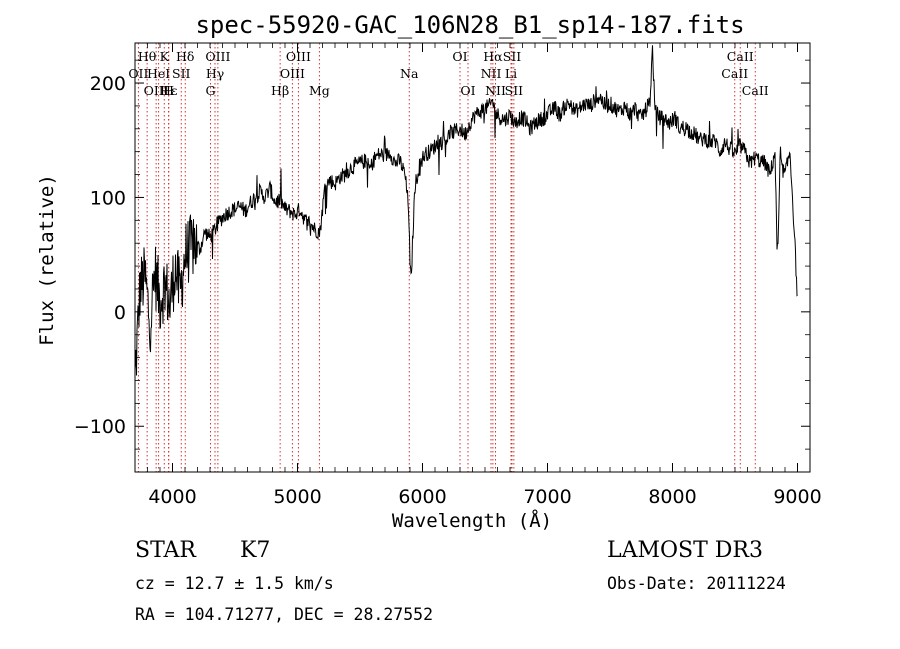  What do you see at coordinates (284, 614) in the screenshot?
I see `coordinates: RA = 104.71277, DEC = 28.27552` at bounding box center [284, 614].